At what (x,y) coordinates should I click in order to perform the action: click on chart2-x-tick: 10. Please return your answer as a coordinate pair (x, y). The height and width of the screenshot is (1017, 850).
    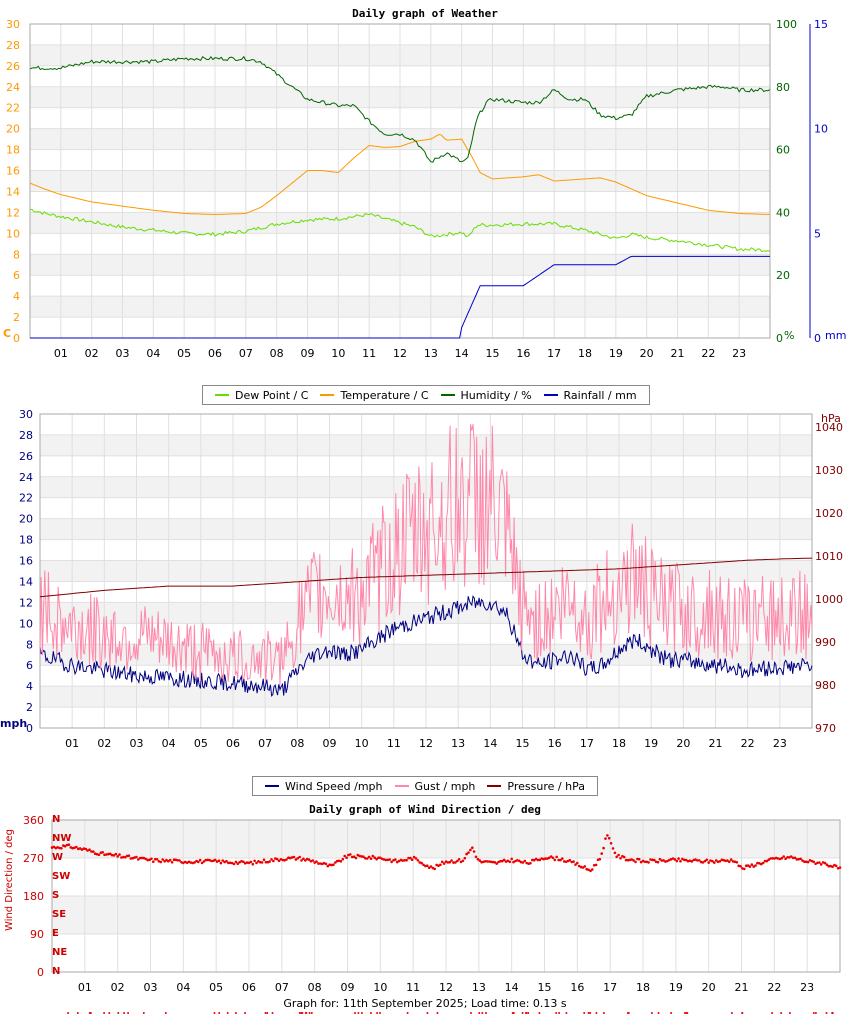
    Looking at the image, I should click on (362, 743).